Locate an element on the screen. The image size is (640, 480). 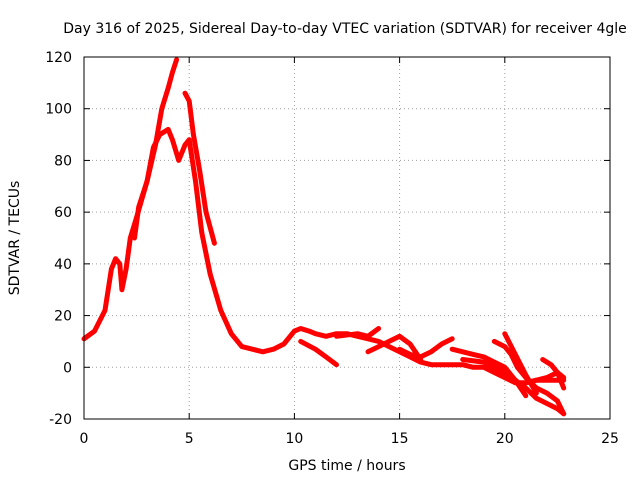
x-tick-label: 5 is located at coordinates (189, 439).